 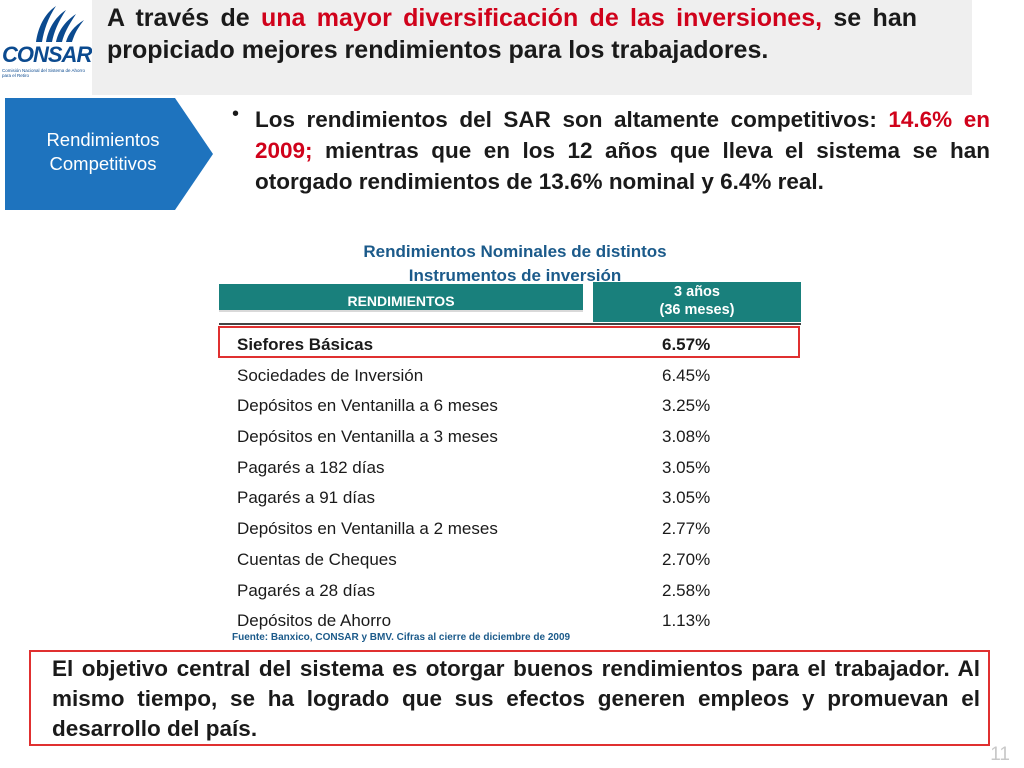 What do you see at coordinates (510, 345) in the screenshot?
I see `table-row: Siefores Básicas 6.57%` at bounding box center [510, 345].